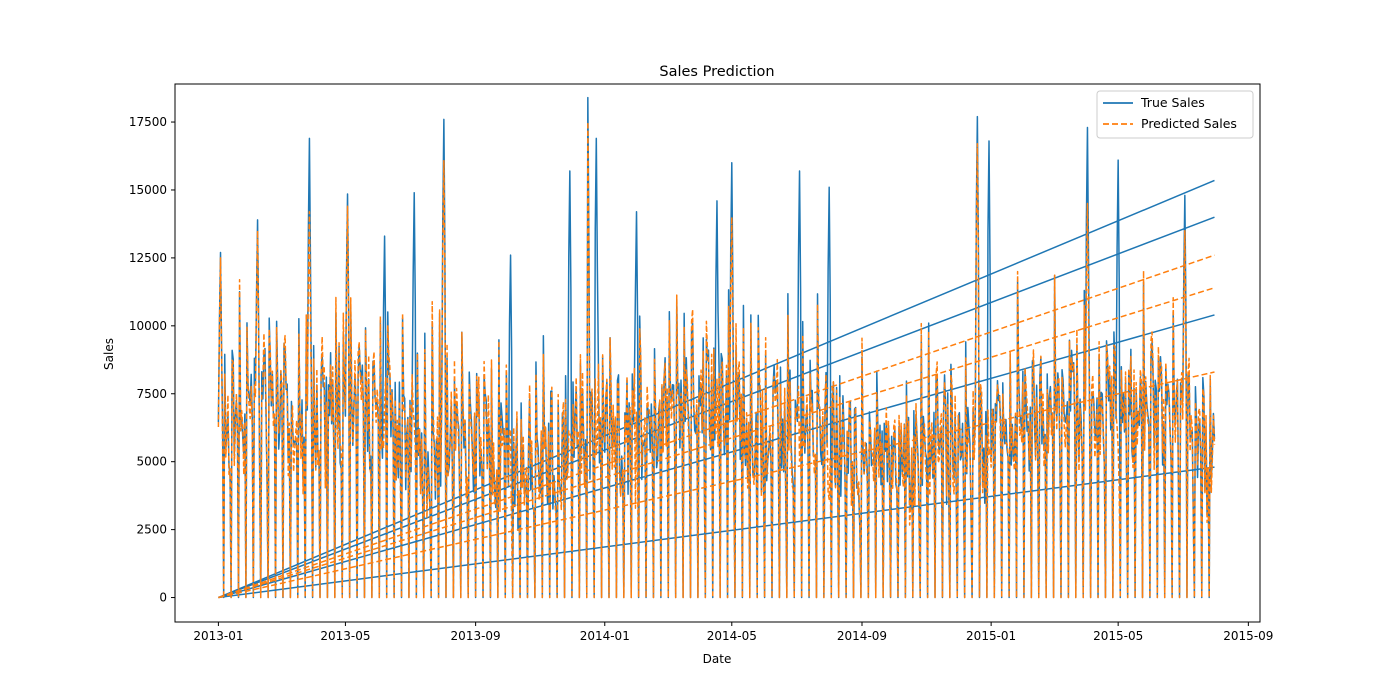  What do you see at coordinates (345, 636) in the screenshot?
I see `x-tick-label: 2013-05` at bounding box center [345, 636].